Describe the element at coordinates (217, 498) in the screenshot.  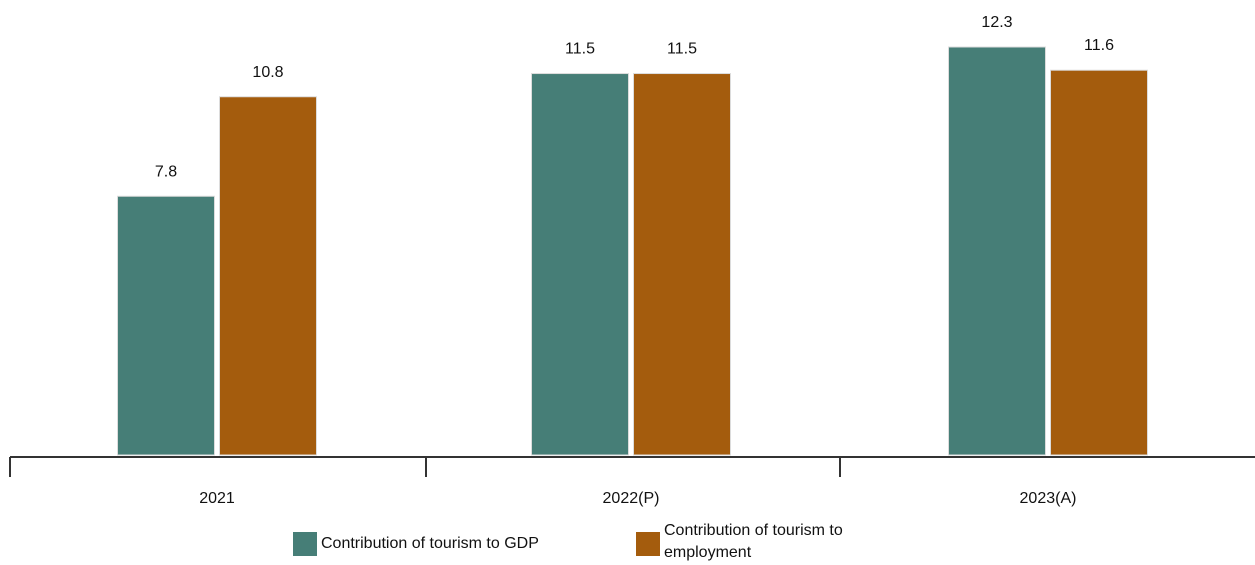
I see `x-tick-label-2021: 2021` at that location.